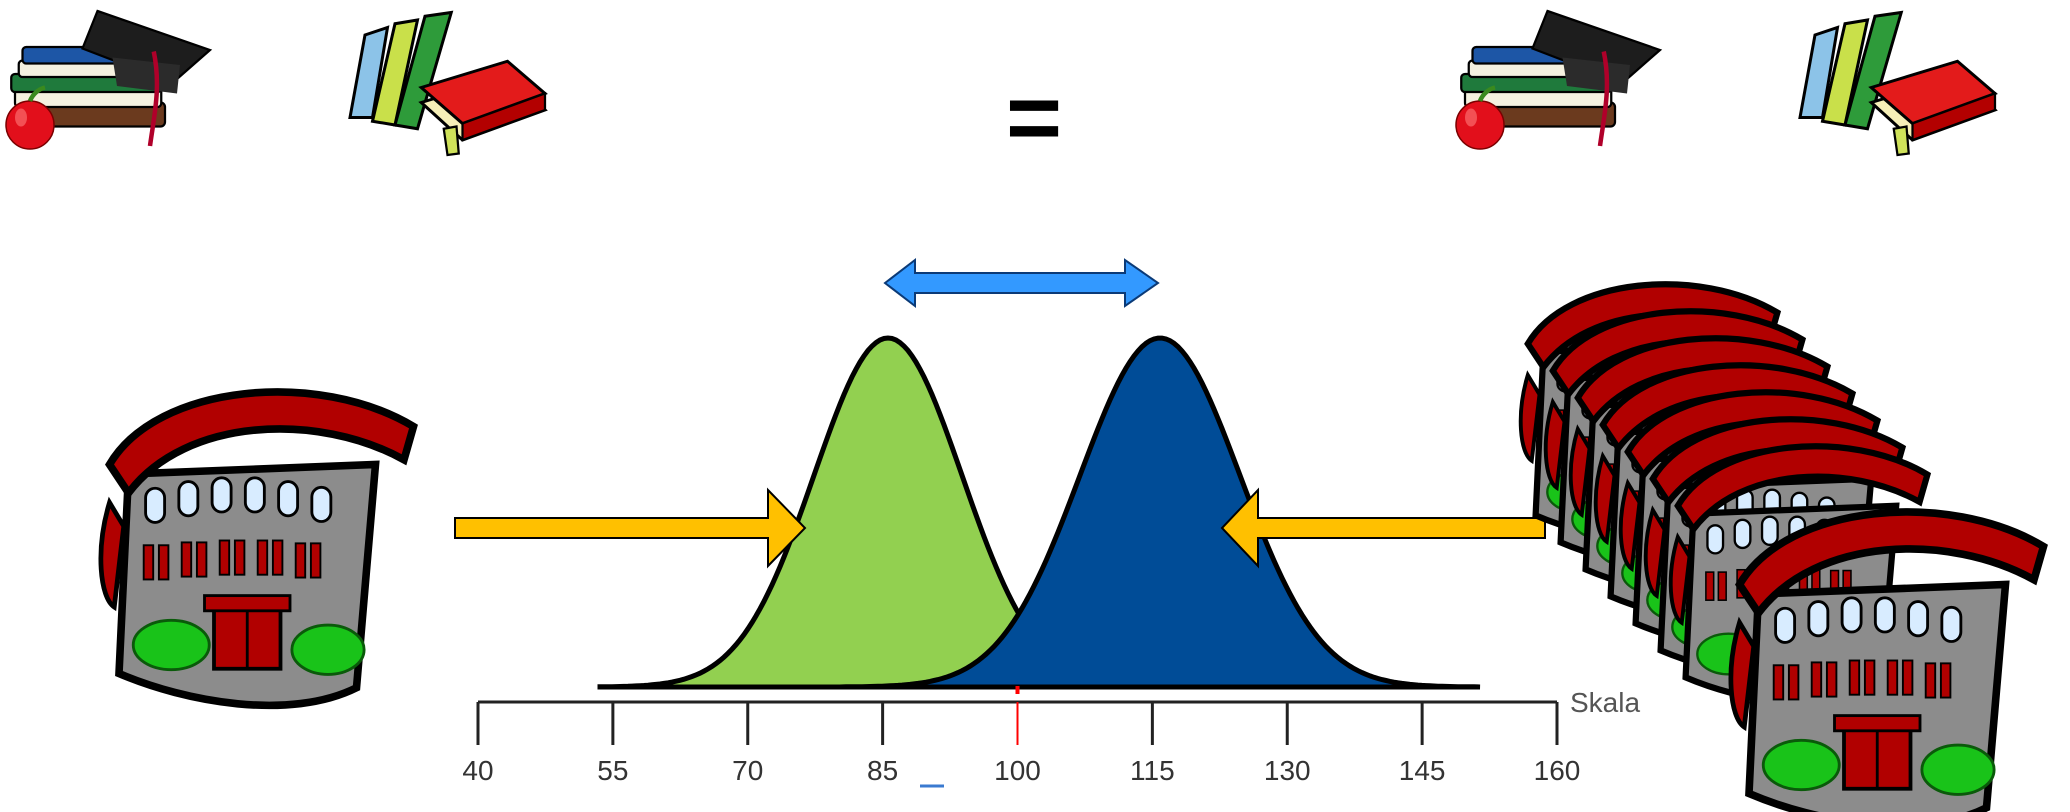  I want to click on scale-tick-label-115: 115, so click(1152, 770).